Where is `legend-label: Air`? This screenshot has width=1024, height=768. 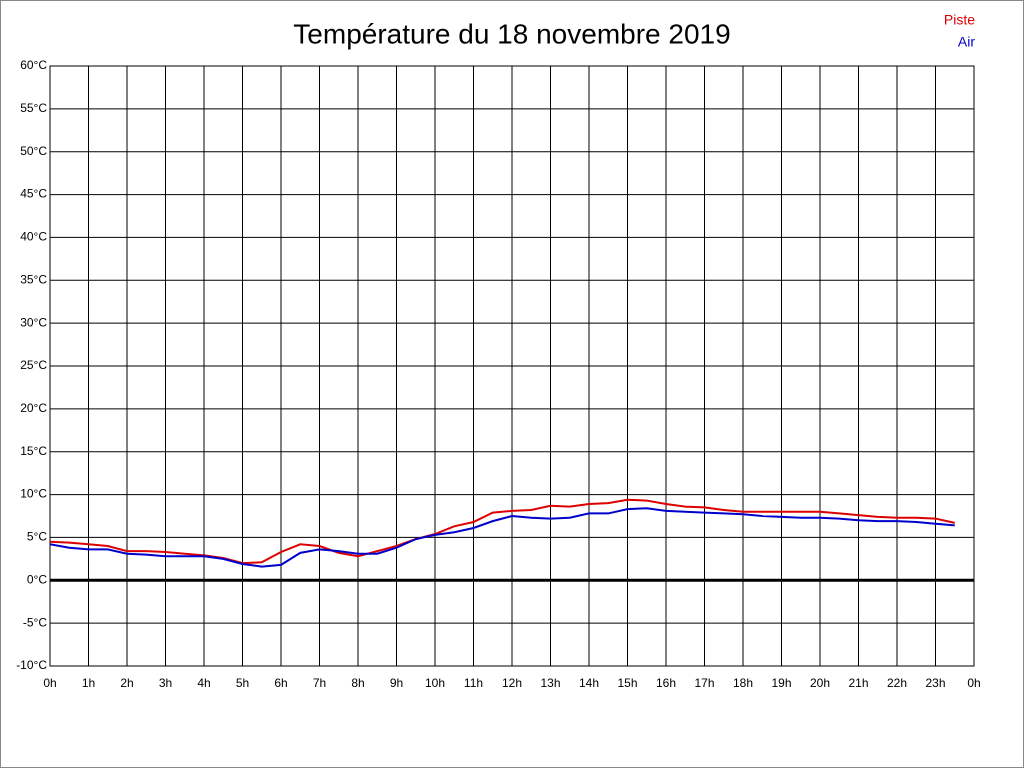 legend-label: Air is located at coordinates (966, 42).